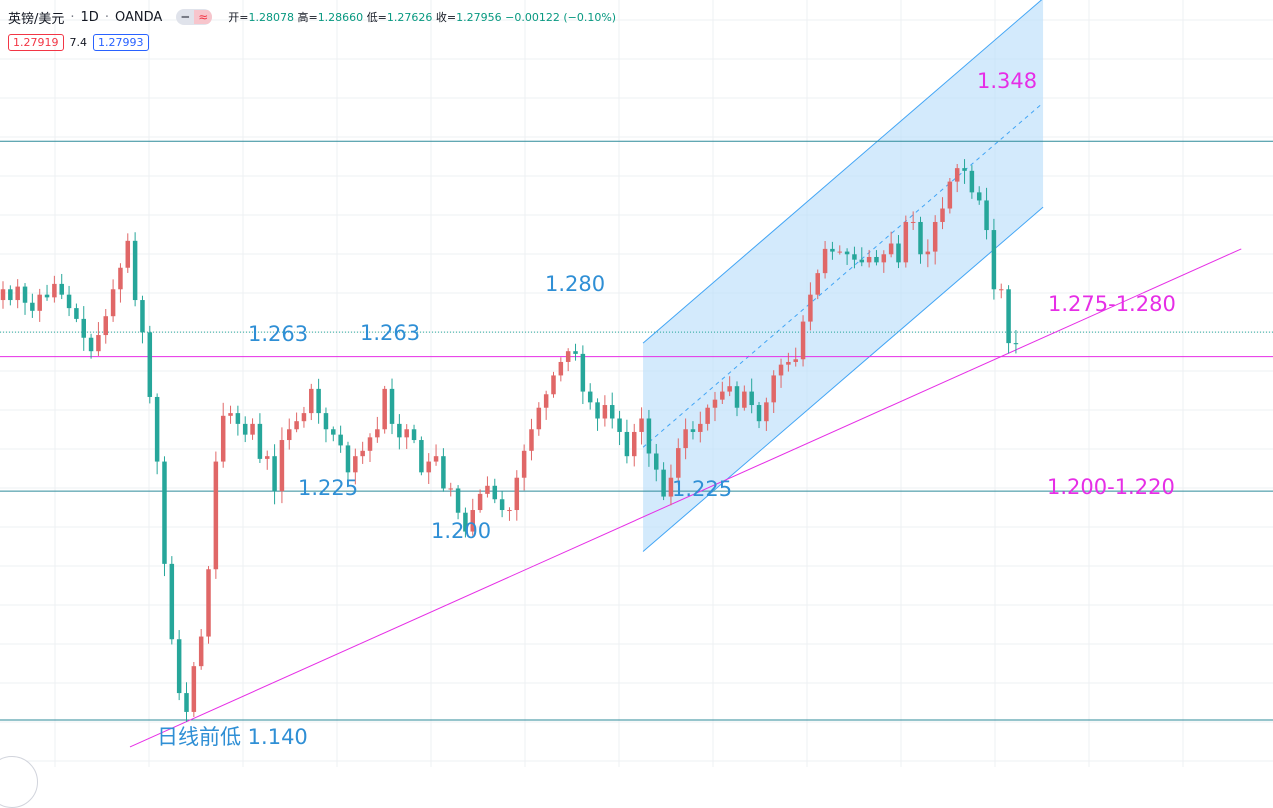 This screenshot has height=808, width=1273. What do you see at coordinates (36, 19) in the screenshot?
I see `symbol-label: 英镑/美元` at bounding box center [36, 19].